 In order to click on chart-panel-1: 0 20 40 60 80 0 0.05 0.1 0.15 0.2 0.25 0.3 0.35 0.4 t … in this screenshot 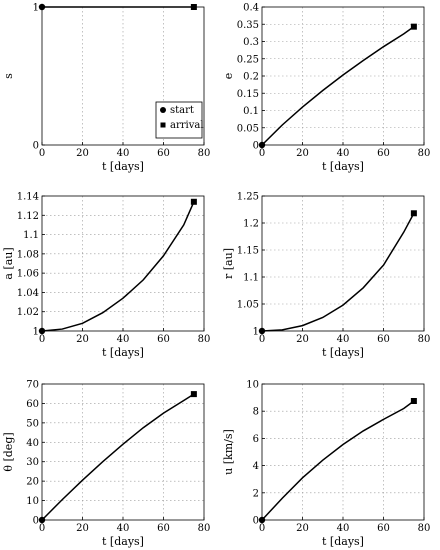, I will do `click(326, 88)`.